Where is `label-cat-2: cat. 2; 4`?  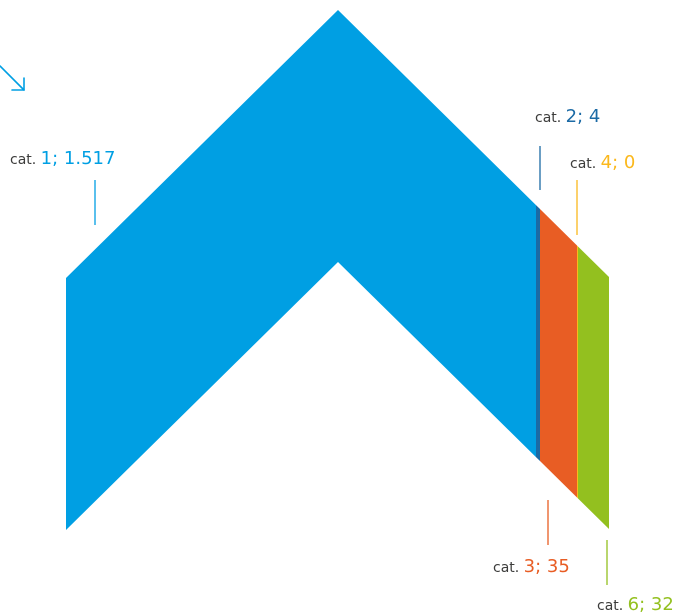
label-cat-2: cat. 2; 4 is located at coordinates (567, 116).